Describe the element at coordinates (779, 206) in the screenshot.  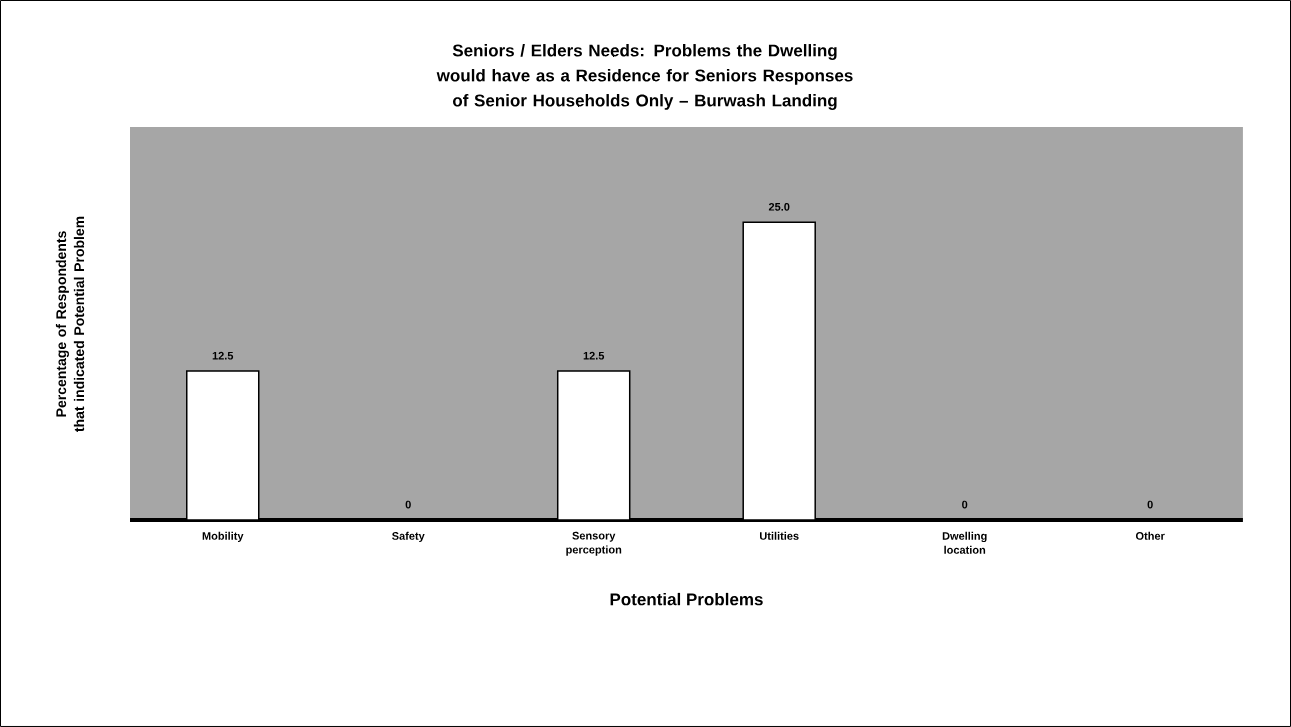
I see `data-label: 25.0` at that location.